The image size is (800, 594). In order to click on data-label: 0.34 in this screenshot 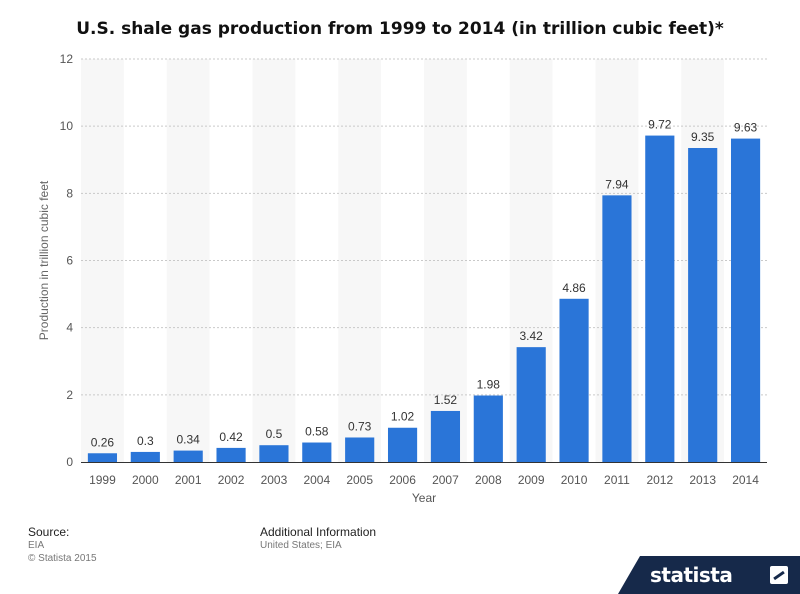, I will do `click(189, 440)`.